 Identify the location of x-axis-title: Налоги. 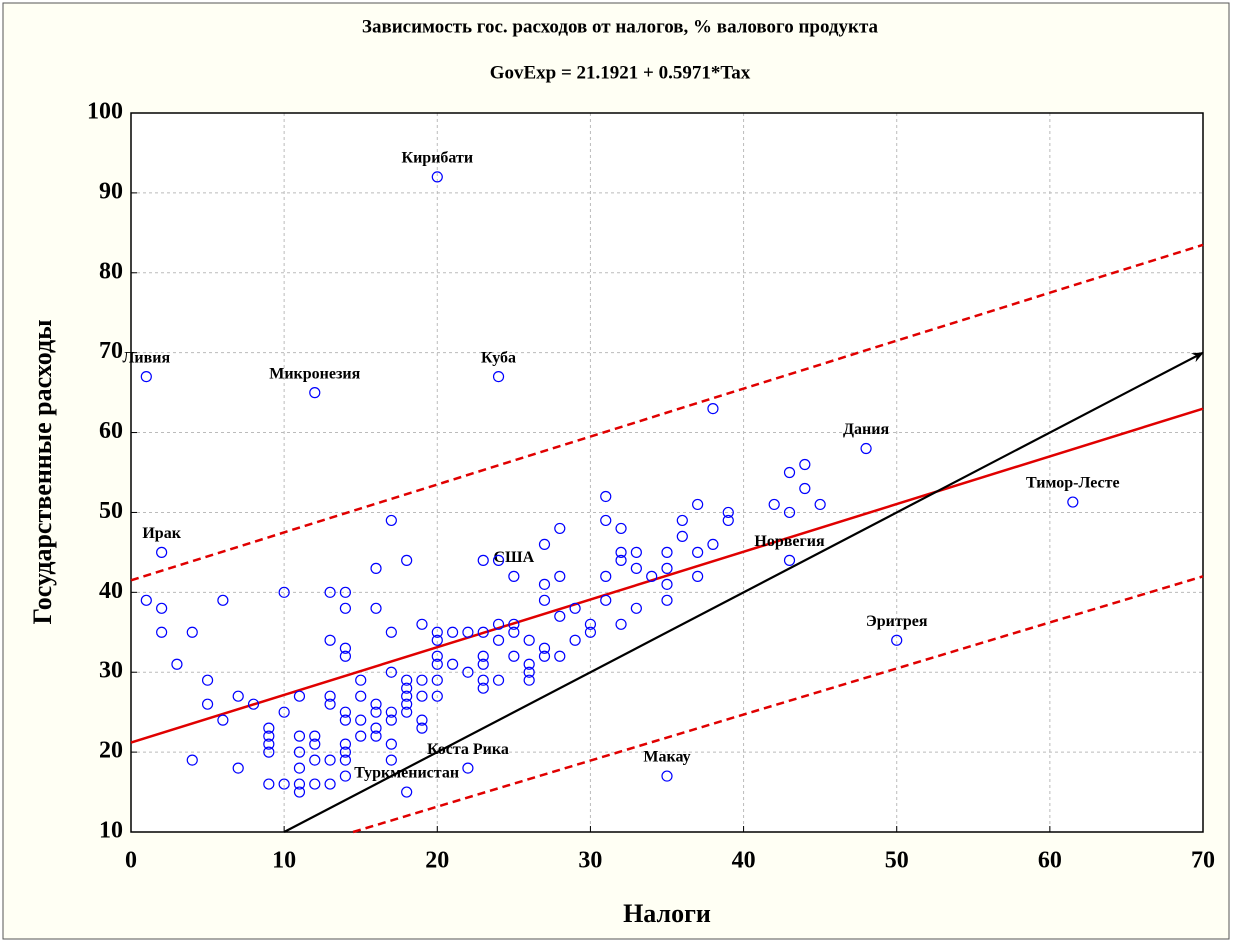
(667, 913).